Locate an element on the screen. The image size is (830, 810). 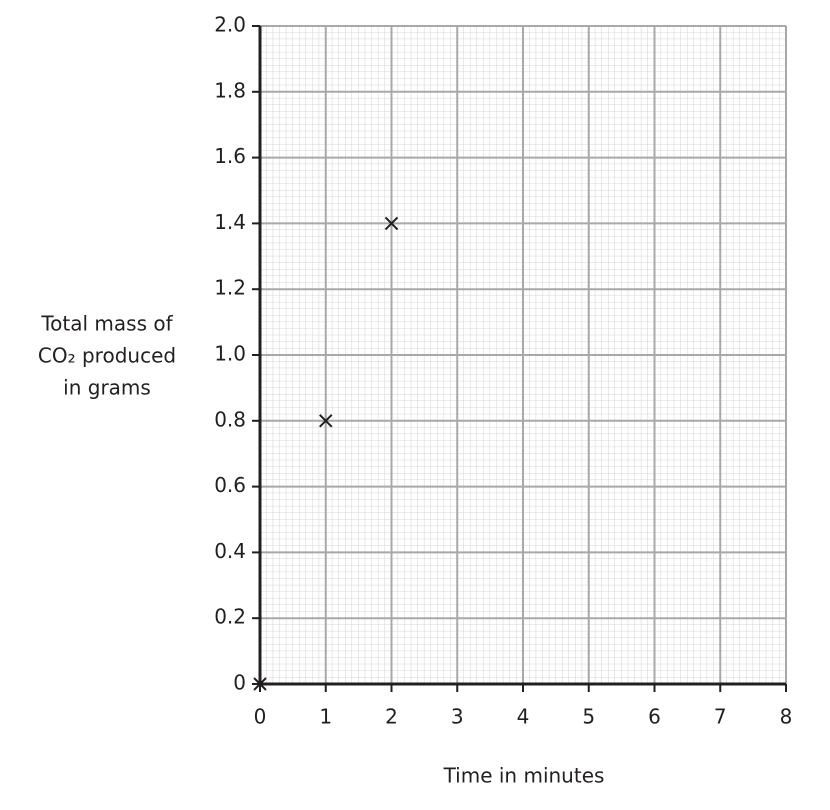
y-tick-label: 0.4 is located at coordinates (230, 551).